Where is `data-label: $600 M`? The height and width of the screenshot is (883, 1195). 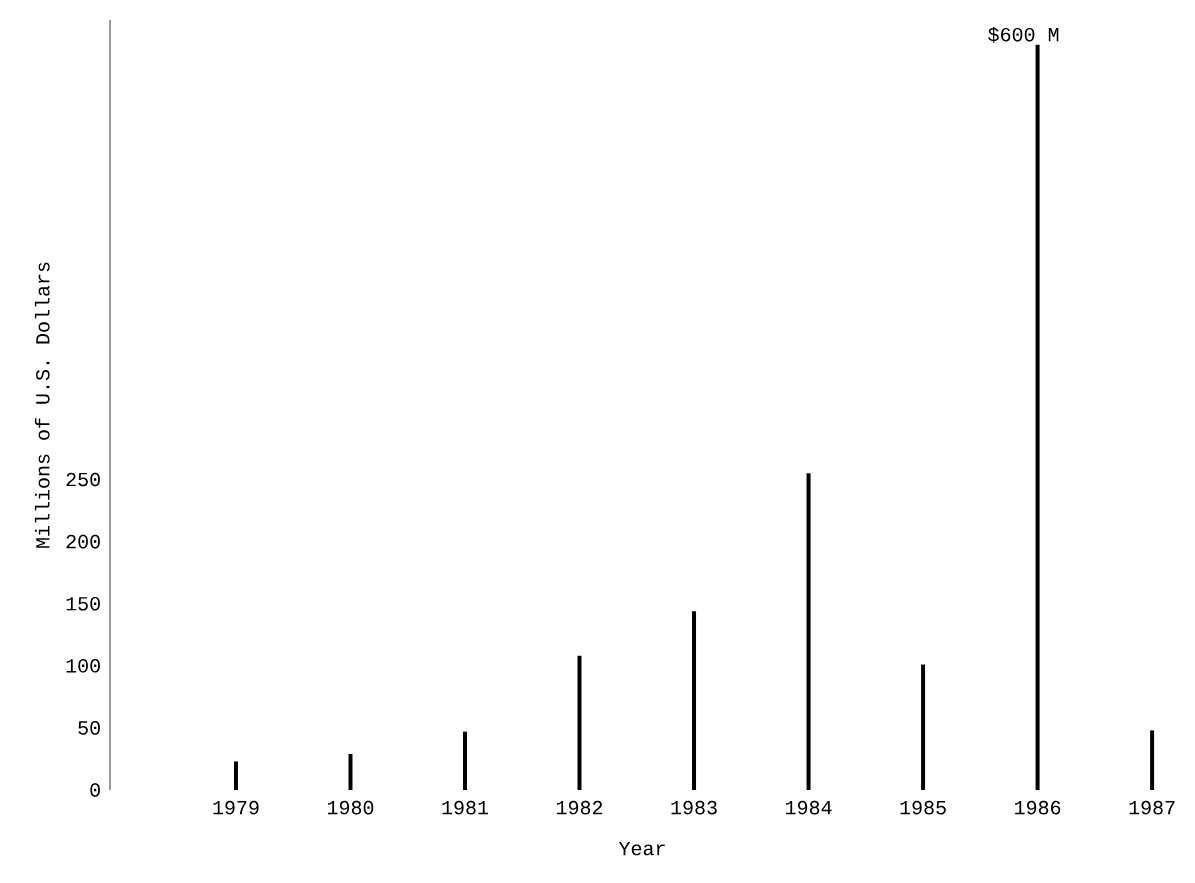 data-label: $600 M is located at coordinates (1023, 34).